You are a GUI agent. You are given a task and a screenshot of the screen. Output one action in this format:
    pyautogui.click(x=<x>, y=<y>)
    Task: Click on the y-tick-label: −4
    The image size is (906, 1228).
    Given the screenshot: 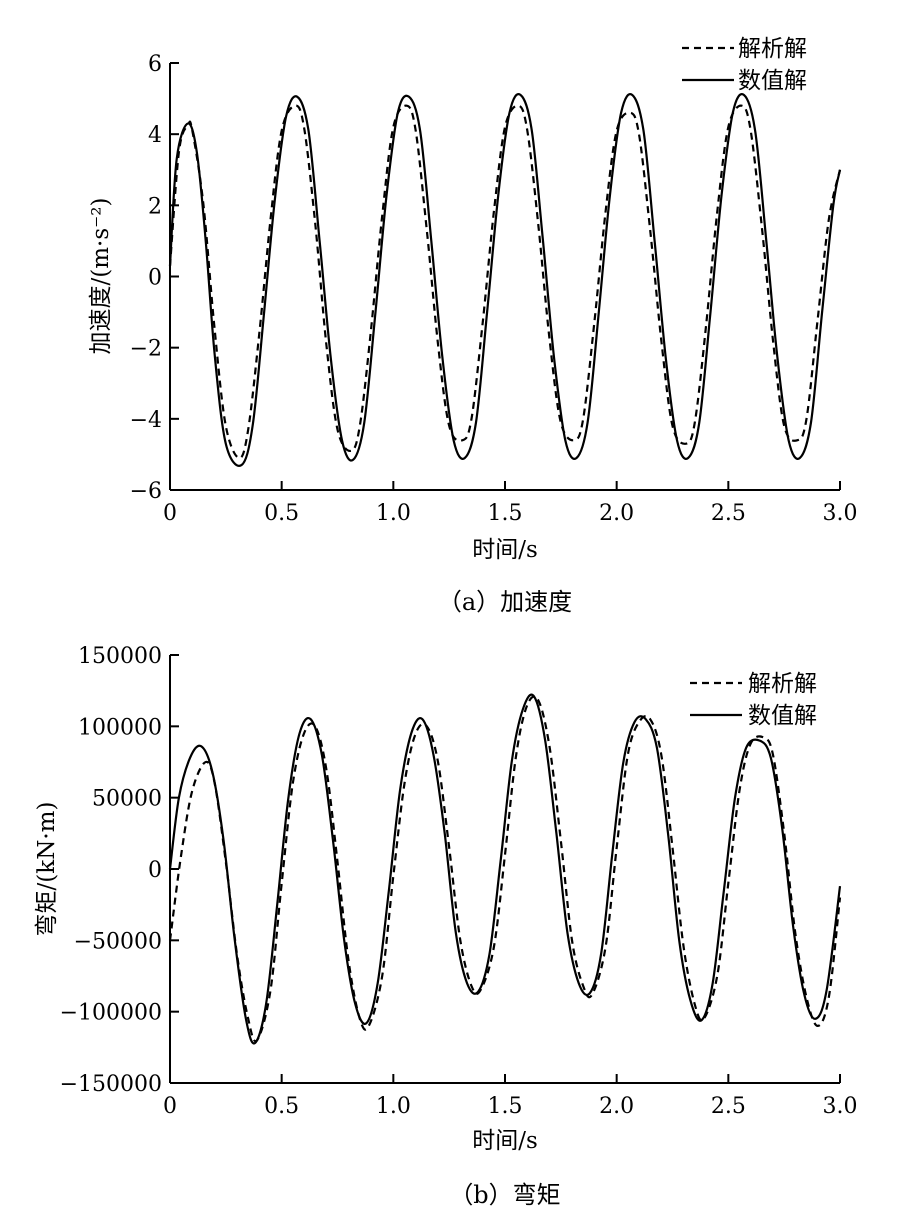 What is the action you would take?
    pyautogui.click(x=146, y=420)
    